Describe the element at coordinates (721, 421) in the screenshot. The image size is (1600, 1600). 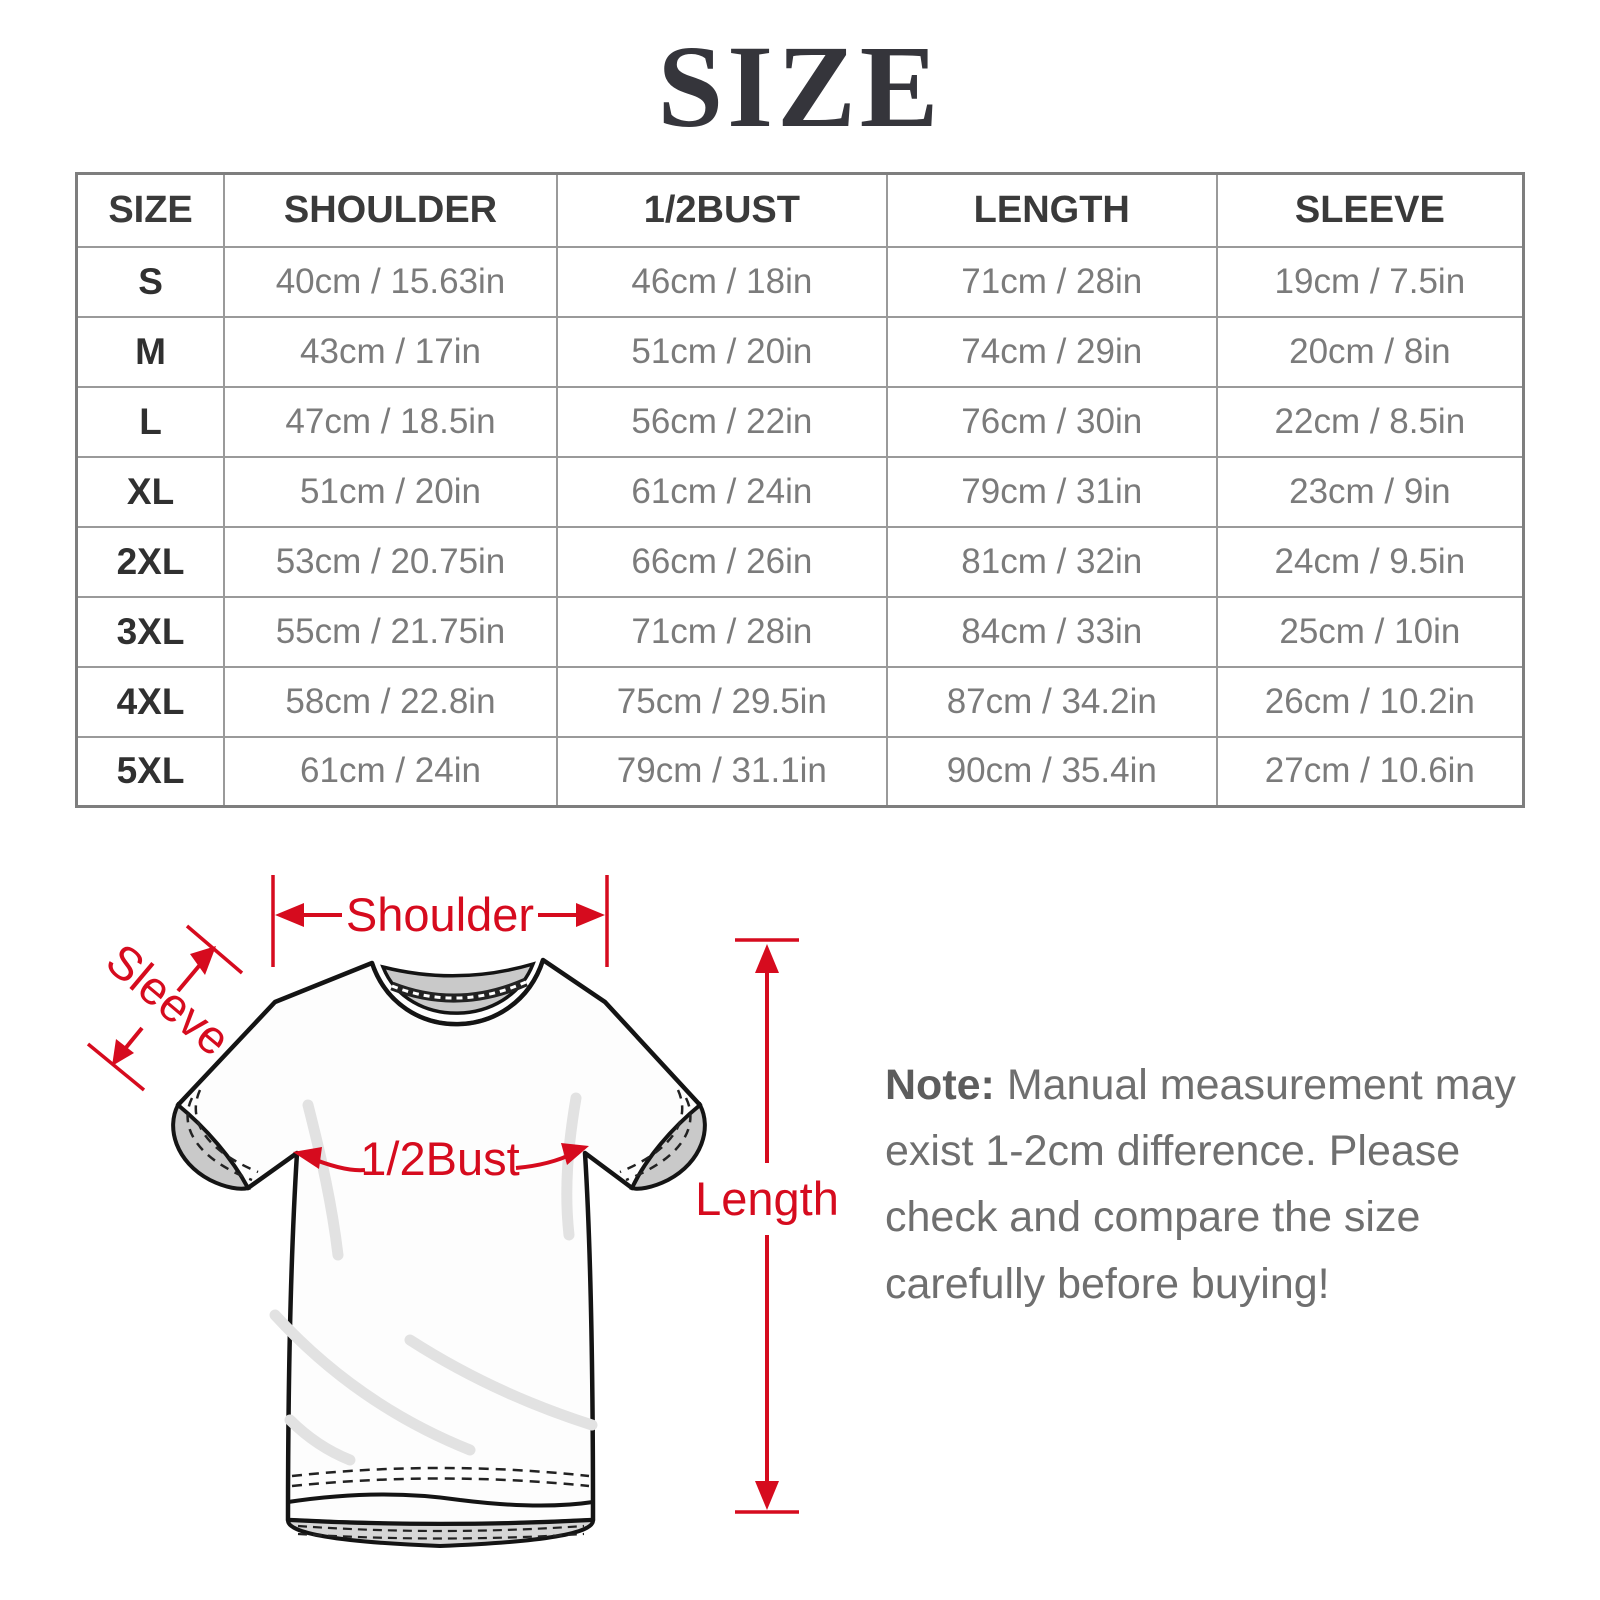
I see `measurement-cell: 56cm / 22in` at that location.